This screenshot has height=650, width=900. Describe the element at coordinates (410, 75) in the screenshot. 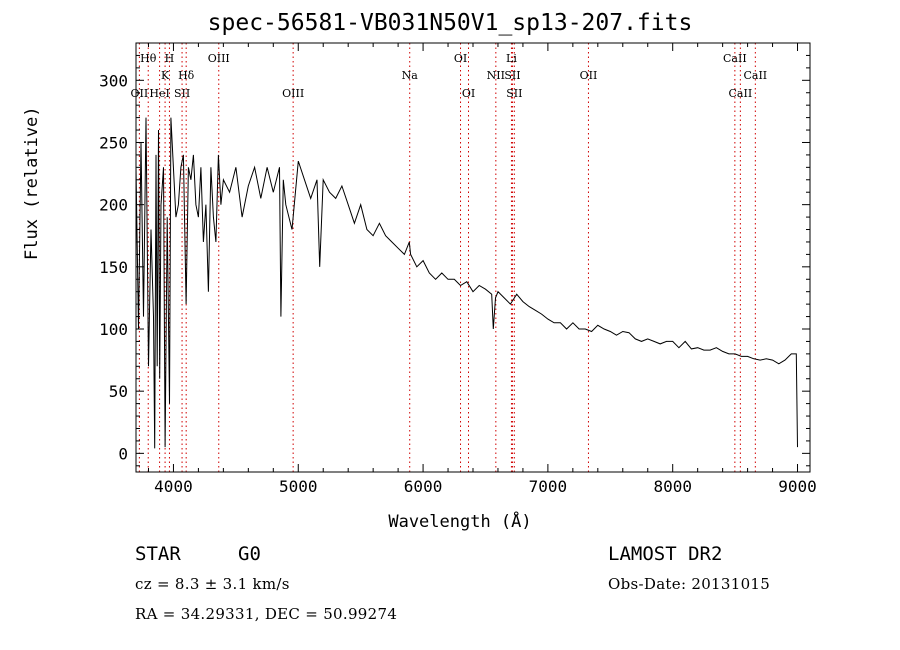

I see `spectral-line-label: Na` at that location.